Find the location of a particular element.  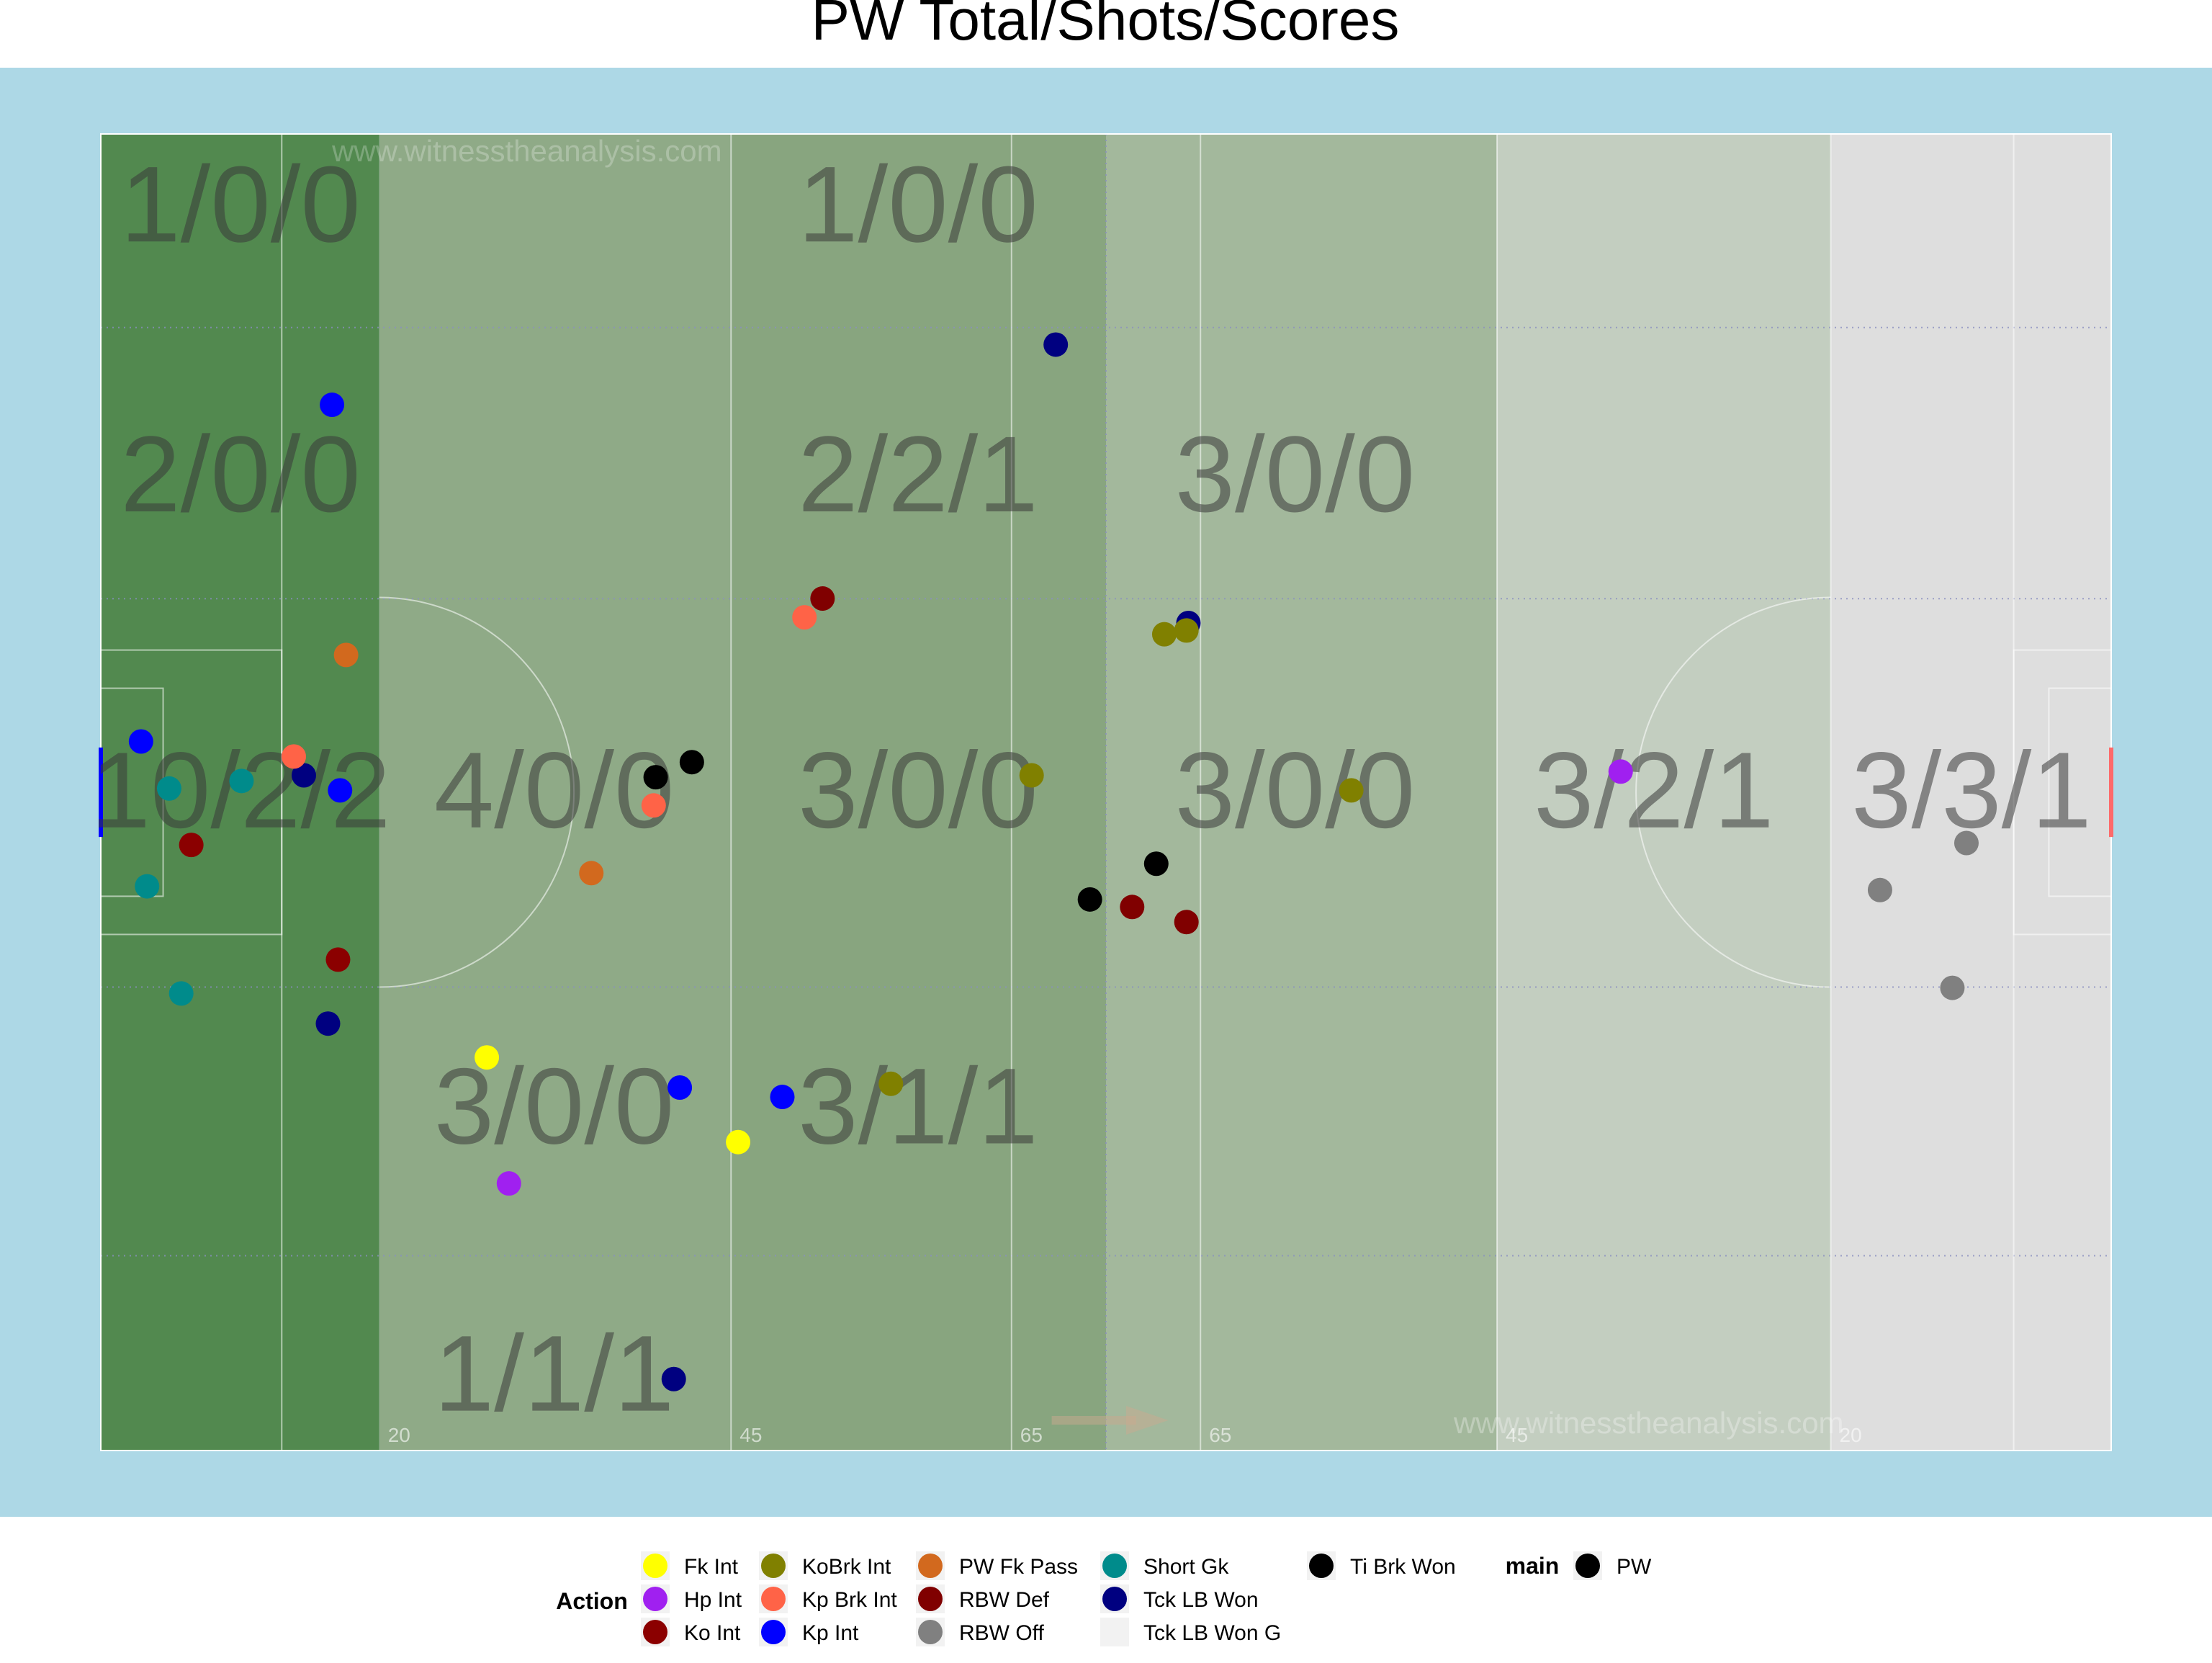

zone-label: 4/0/0 is located at coordinates (554, 791).